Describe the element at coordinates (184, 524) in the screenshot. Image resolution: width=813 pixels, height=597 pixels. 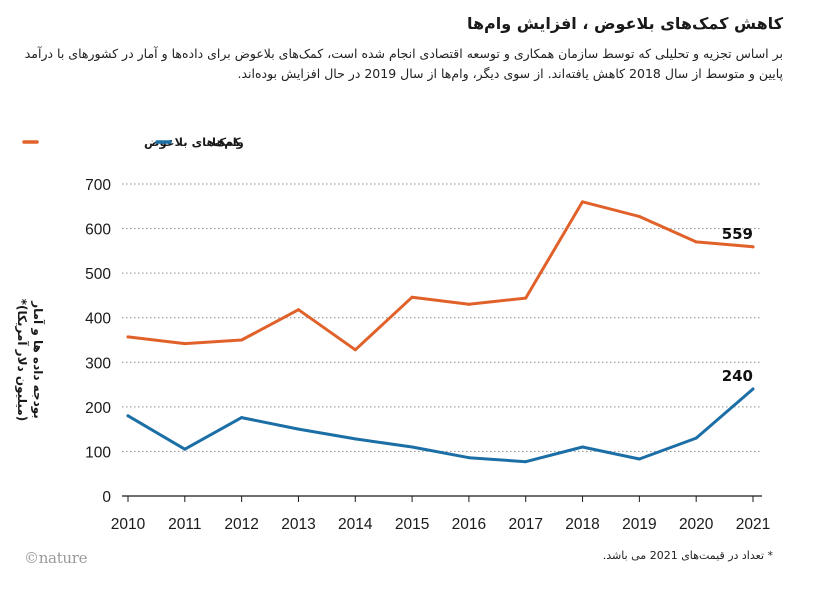
I see `x-tick-label: 2011` at that location.